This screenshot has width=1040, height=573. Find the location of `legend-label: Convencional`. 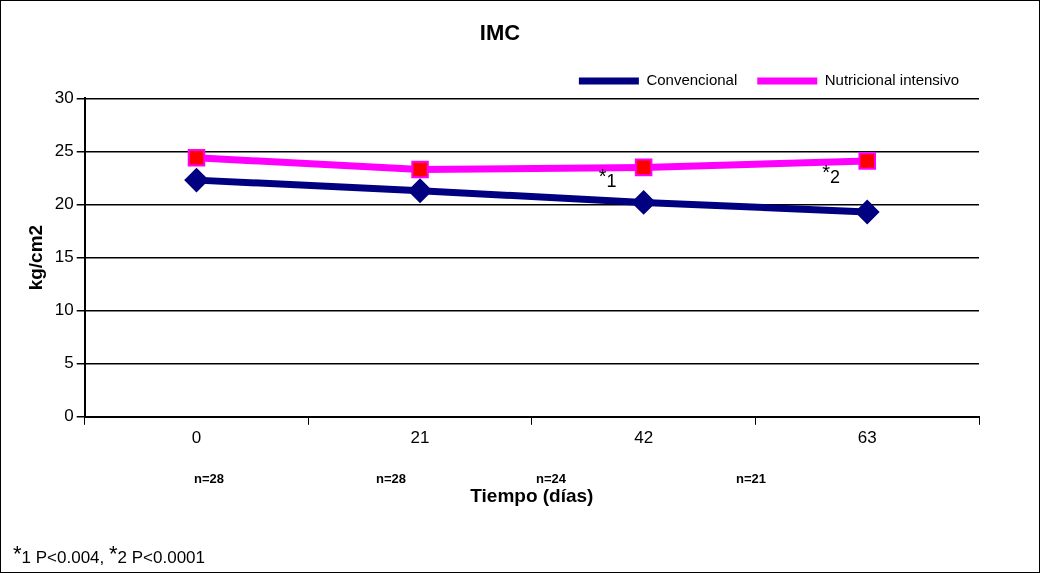

legend-label: Convencional is located at coordinates (692, 80).